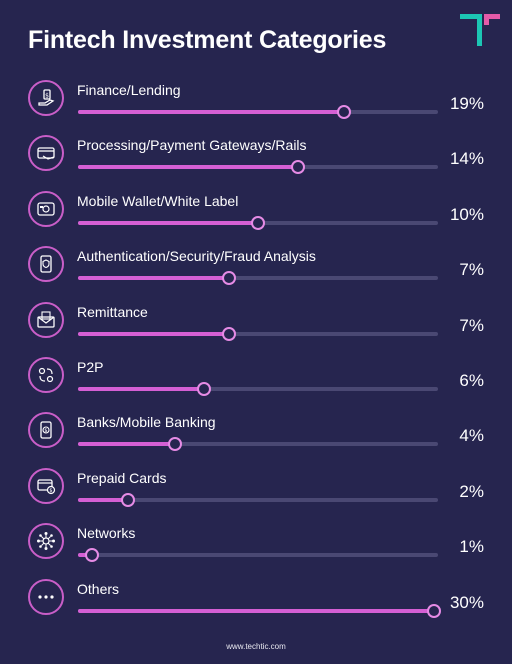 The height and width of the screenshot is (664, 512). What do you see at coordinates (466, 159) in the screenshot?
I see `percentage-label: 14%` at bounding box center [466, 159].